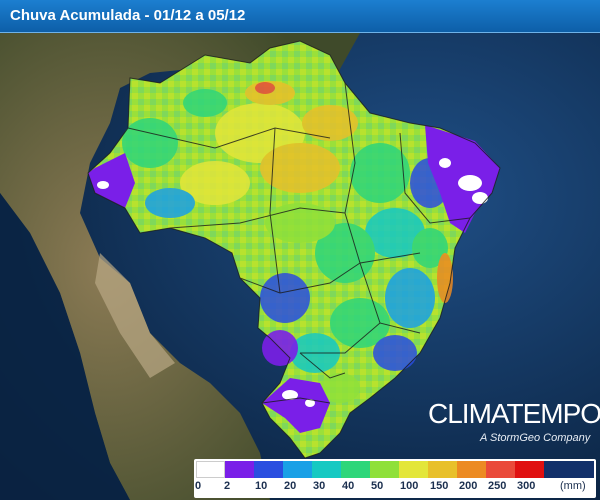  I want to click on brand-tagline: A StormGeo Company, so click(535, 438).